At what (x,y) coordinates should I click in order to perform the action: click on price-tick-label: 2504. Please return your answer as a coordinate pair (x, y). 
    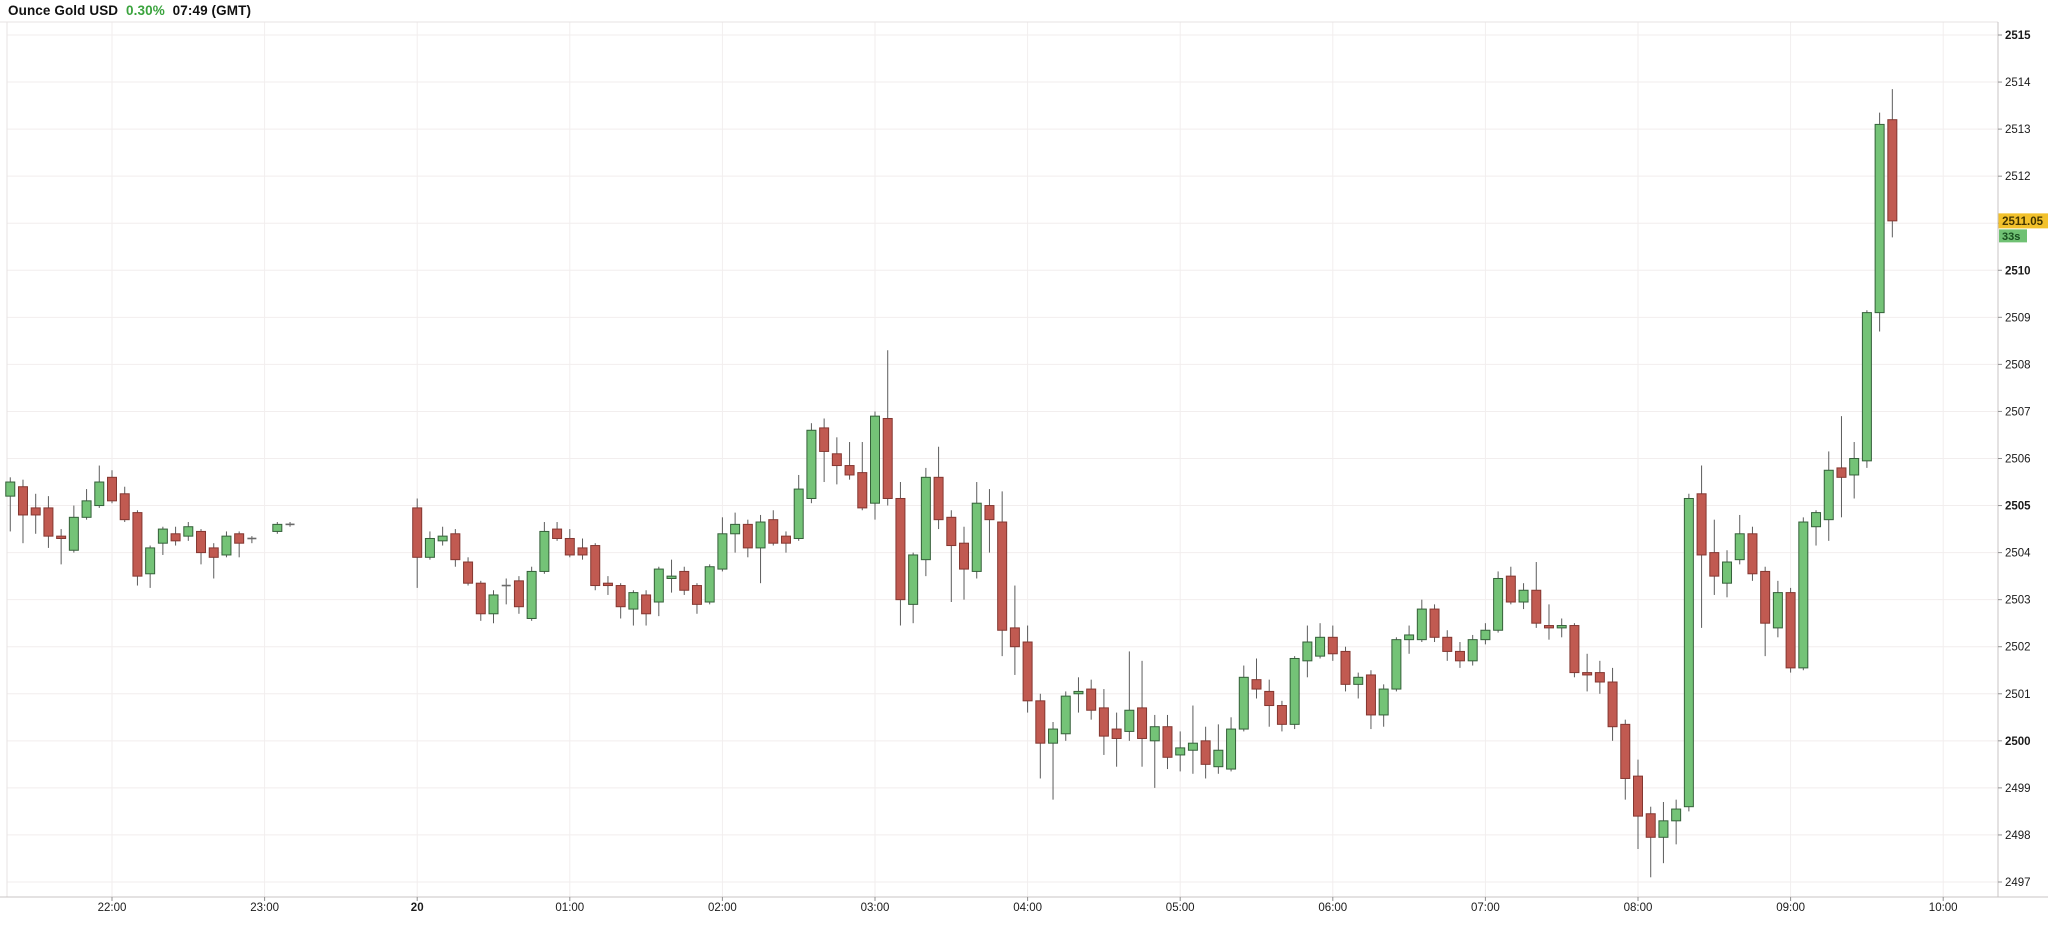
    Looking at the image, I should click on (2018, 554).